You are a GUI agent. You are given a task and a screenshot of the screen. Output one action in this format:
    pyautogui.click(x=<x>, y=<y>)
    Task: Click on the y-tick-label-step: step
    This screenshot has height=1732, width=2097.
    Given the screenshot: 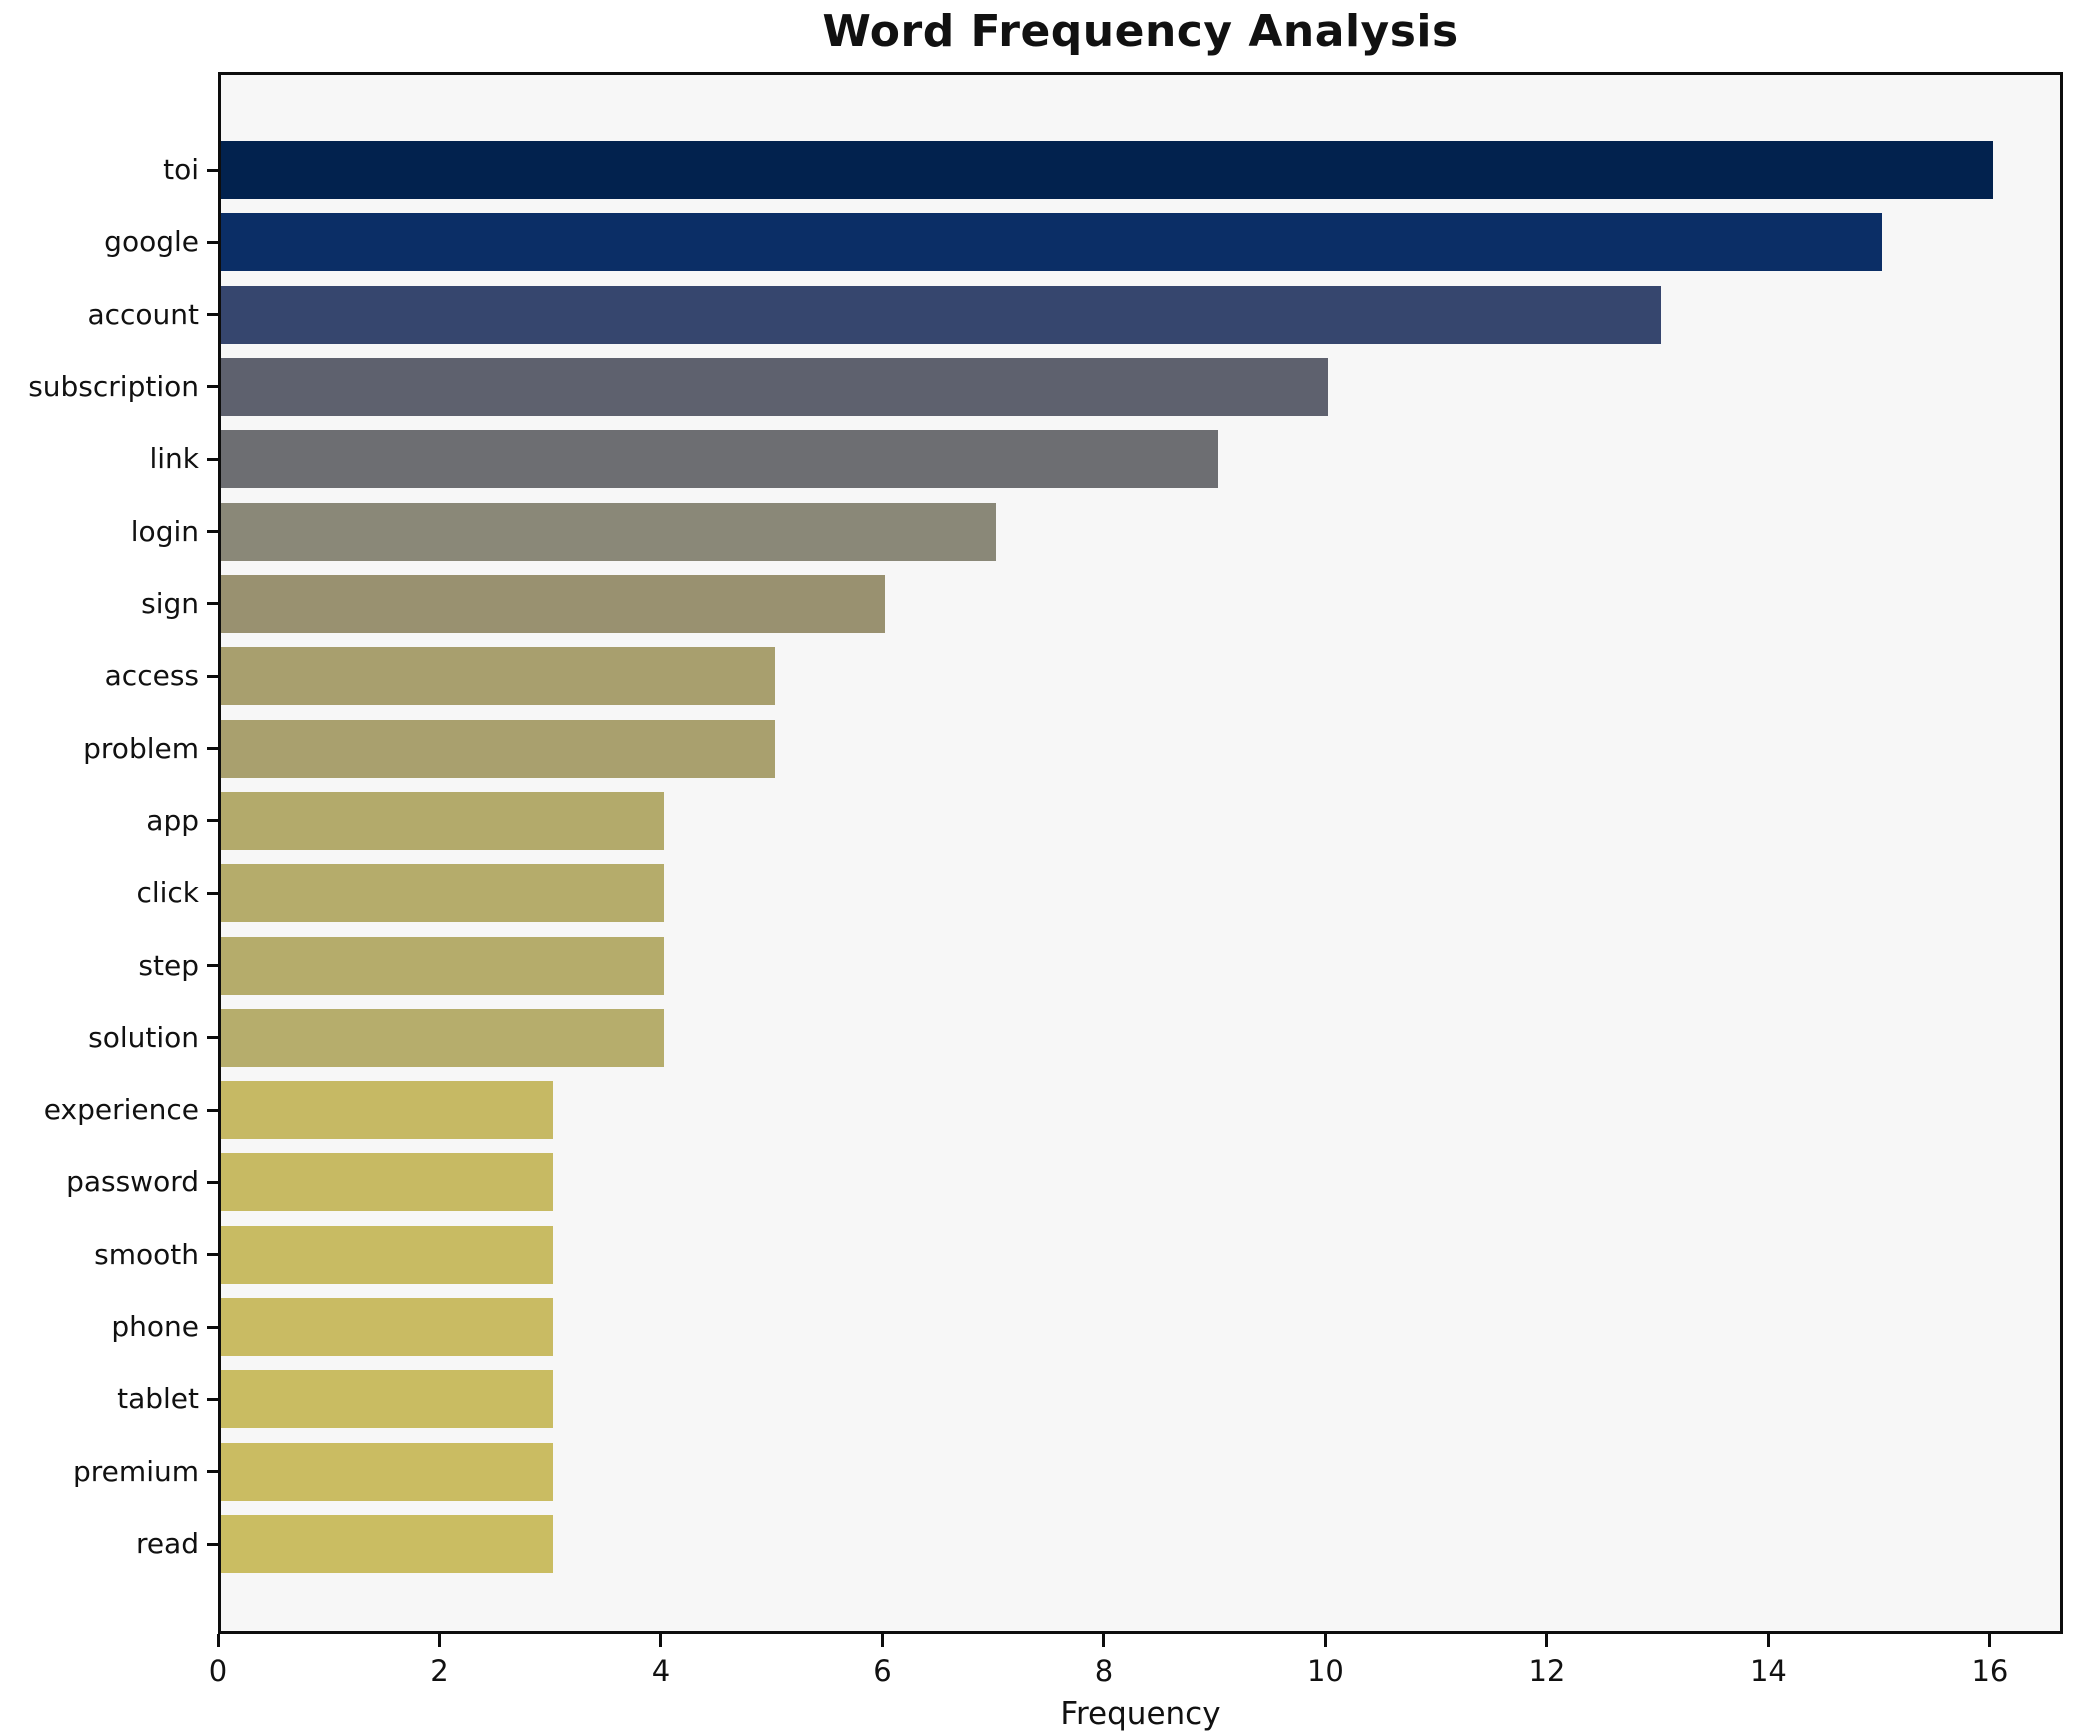 What is the action you would take?
    pyautogui.click(x=168, y=965)
    